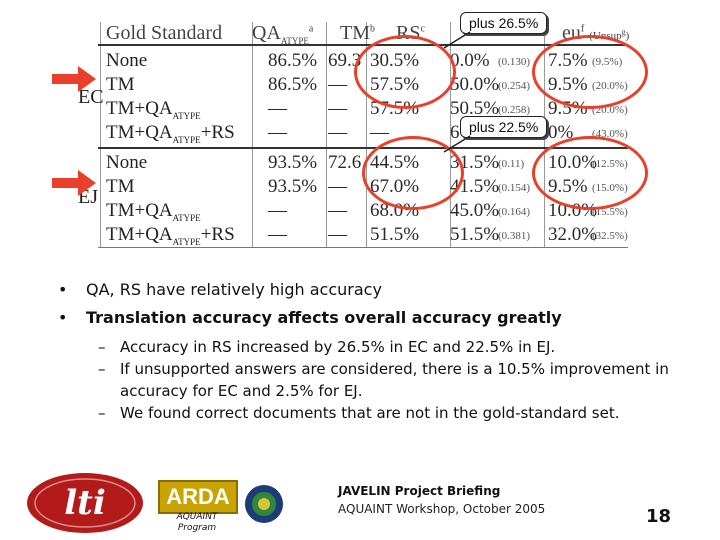 The height and width of the screenshot is (540, 720). I want to click on group-label-ec: EC, so click(91, 97).